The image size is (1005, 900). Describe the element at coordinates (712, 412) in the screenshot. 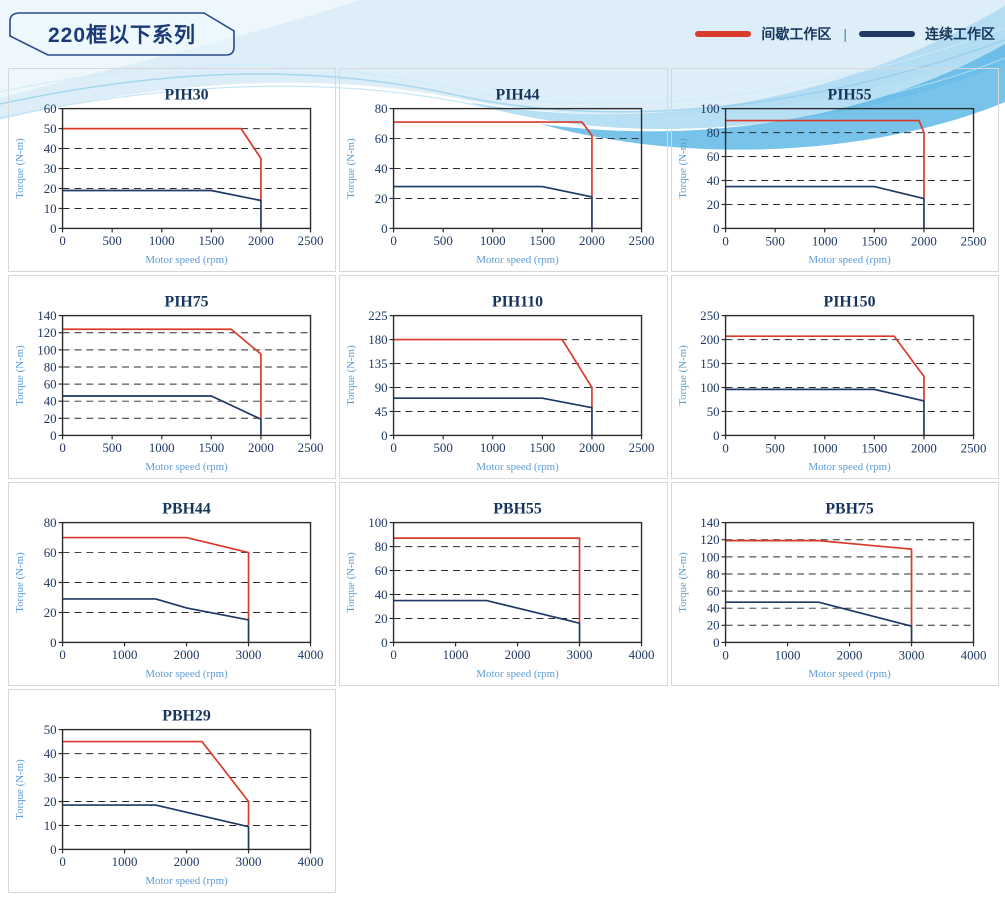

I see `y-tick-label: 50` at that location.